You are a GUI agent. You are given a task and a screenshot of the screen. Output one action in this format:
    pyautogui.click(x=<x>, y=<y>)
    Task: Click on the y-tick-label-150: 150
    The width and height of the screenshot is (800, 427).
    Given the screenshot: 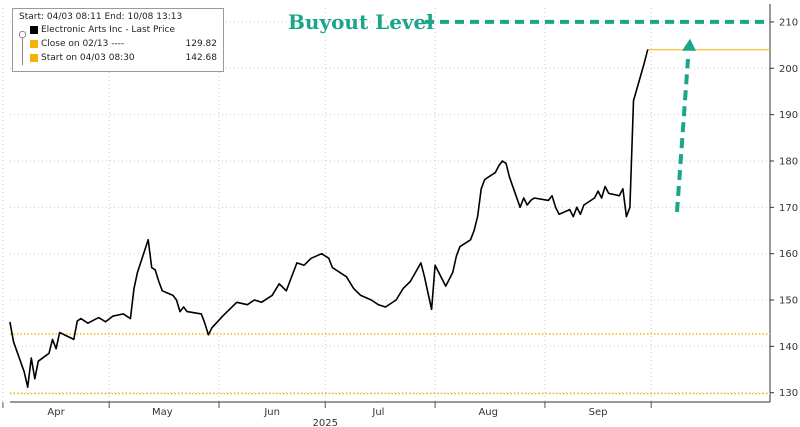 What is the action you would take?
    pyautogui.click(x=788, y=301)
    